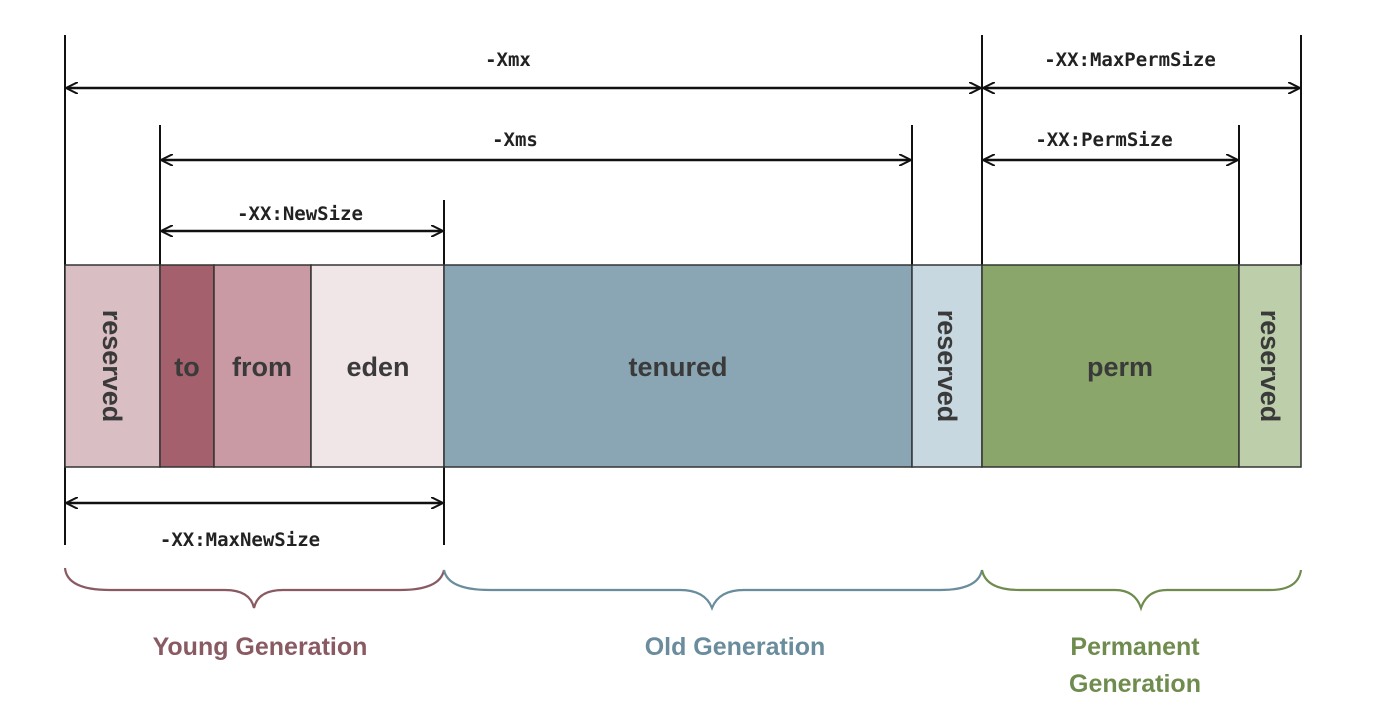 The height and width of the screenshot is (702, 1375). I want to click on old-reserved-label: reserved, so click(947, 366).